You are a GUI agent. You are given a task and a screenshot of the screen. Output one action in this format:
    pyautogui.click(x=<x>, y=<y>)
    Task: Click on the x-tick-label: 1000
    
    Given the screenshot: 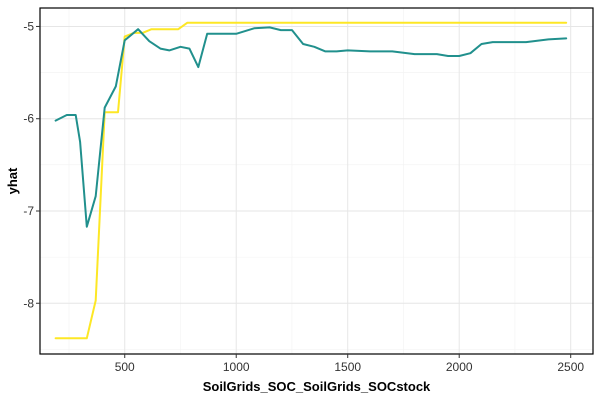 What is the action you would take?
    pyautogui.click(x=236, y=367)
    